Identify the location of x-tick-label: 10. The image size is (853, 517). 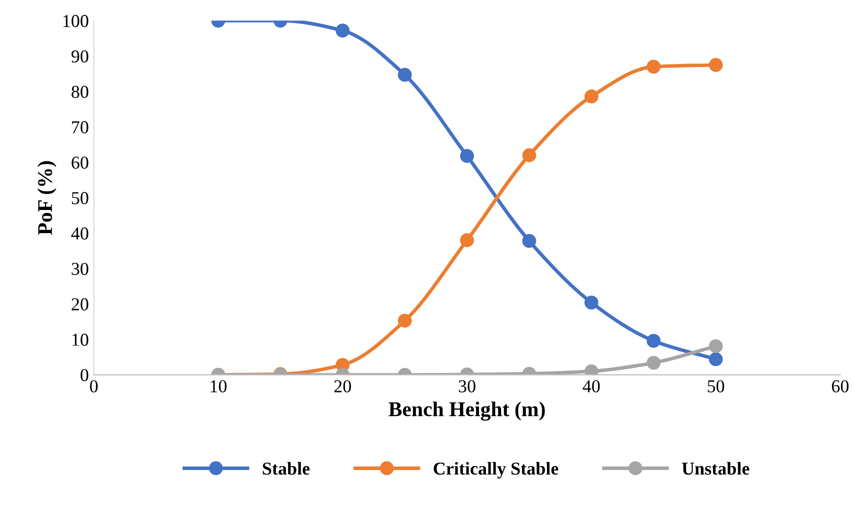
(218, 386).